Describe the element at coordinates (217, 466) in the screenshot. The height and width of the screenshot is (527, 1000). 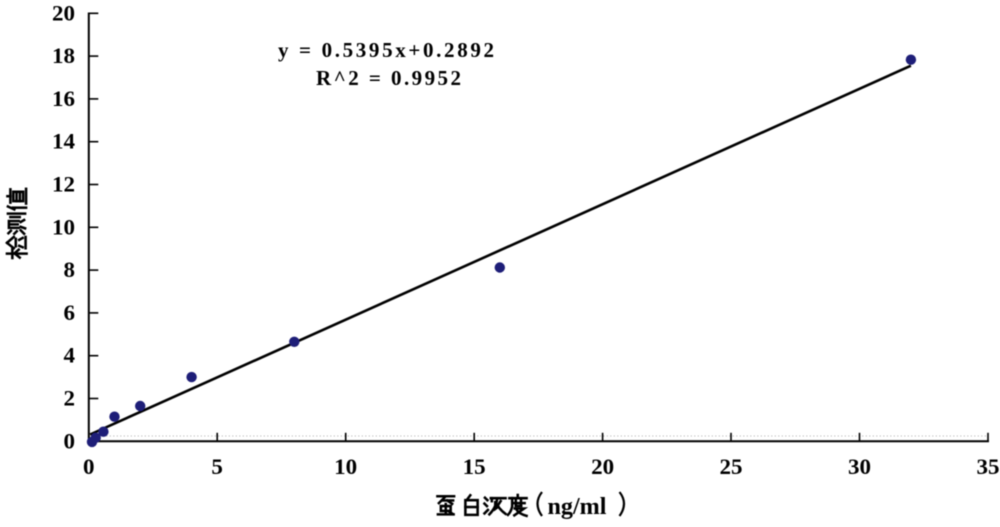
I see `svg-text: 5` at that location.